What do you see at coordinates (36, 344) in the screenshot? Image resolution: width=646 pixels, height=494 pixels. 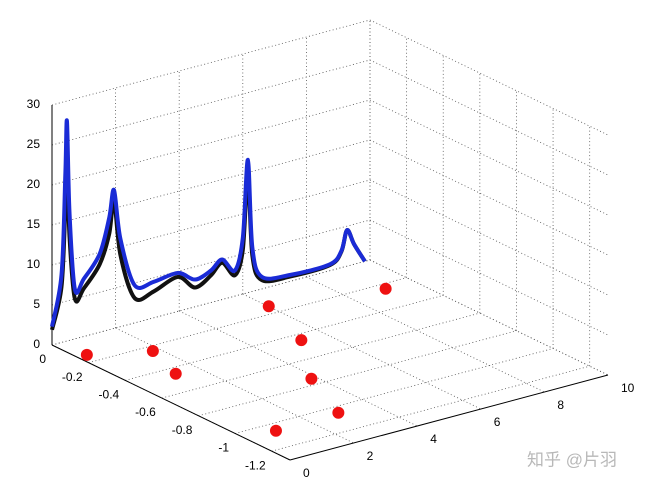 I see `z-tick-label: 0` at bounding box center [36, 344].